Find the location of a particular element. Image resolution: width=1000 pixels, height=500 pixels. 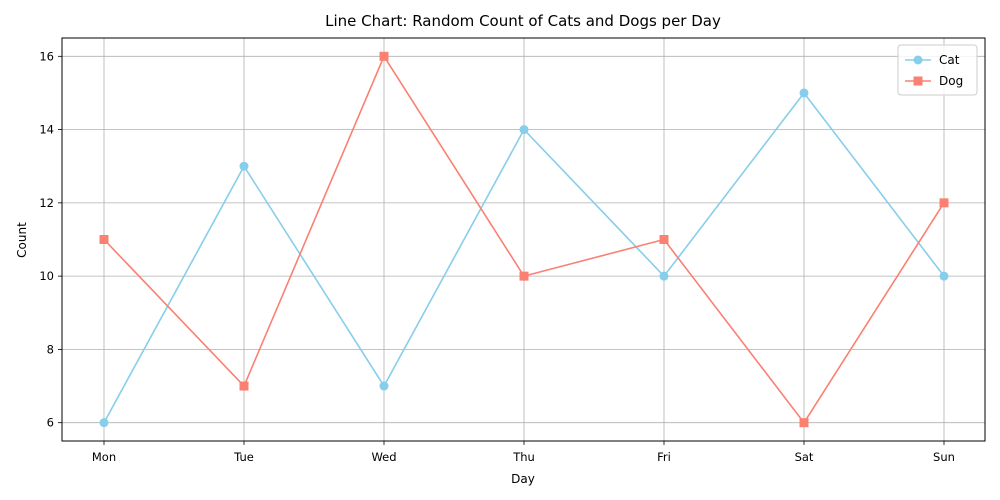

y-tick-label: 8 is located at coordinates (50, 349).